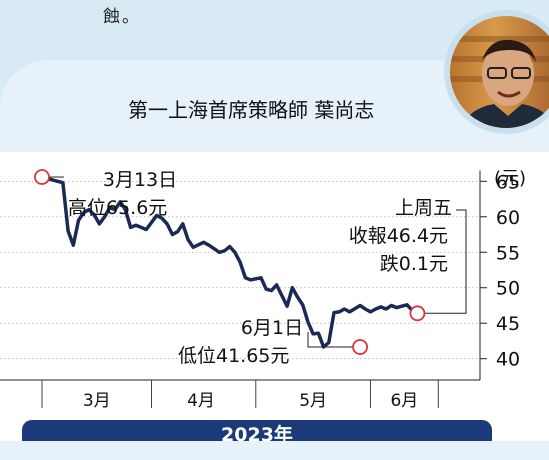  I want to click on low-marker, so click(360, 347).